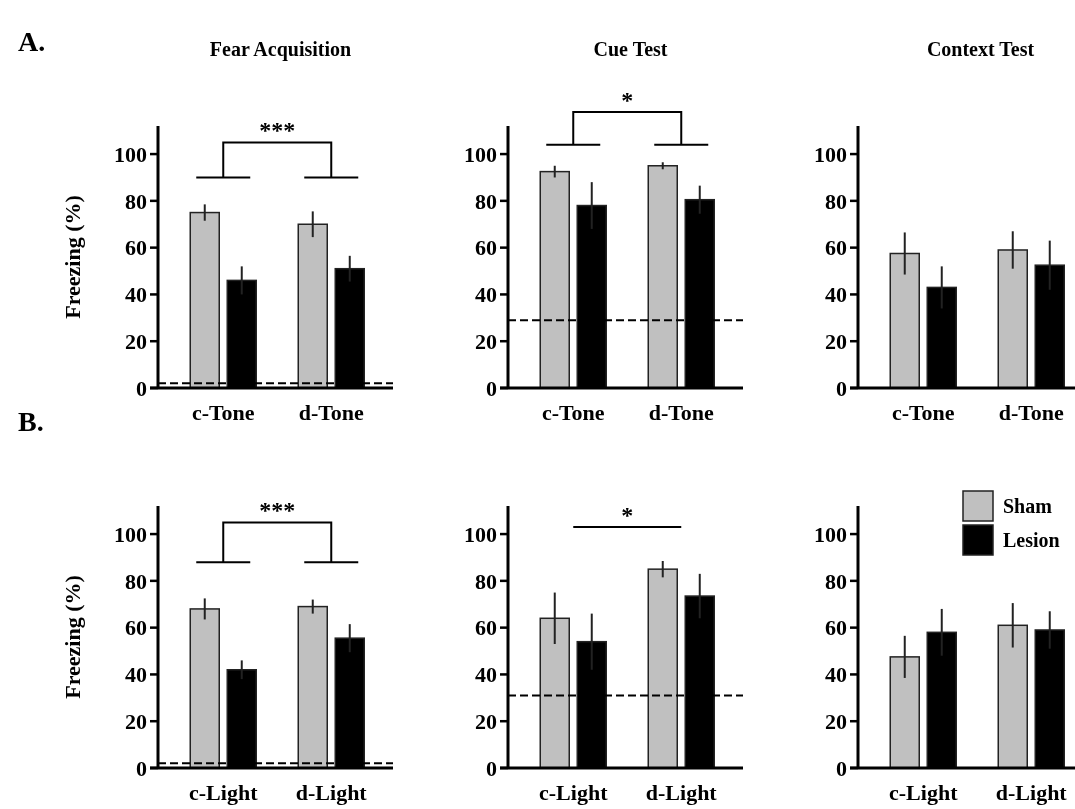  What do you see at coordinates (980, 49) in the screenshot?
I see `chart-title: Context Test` at bounding box center [980, 49].